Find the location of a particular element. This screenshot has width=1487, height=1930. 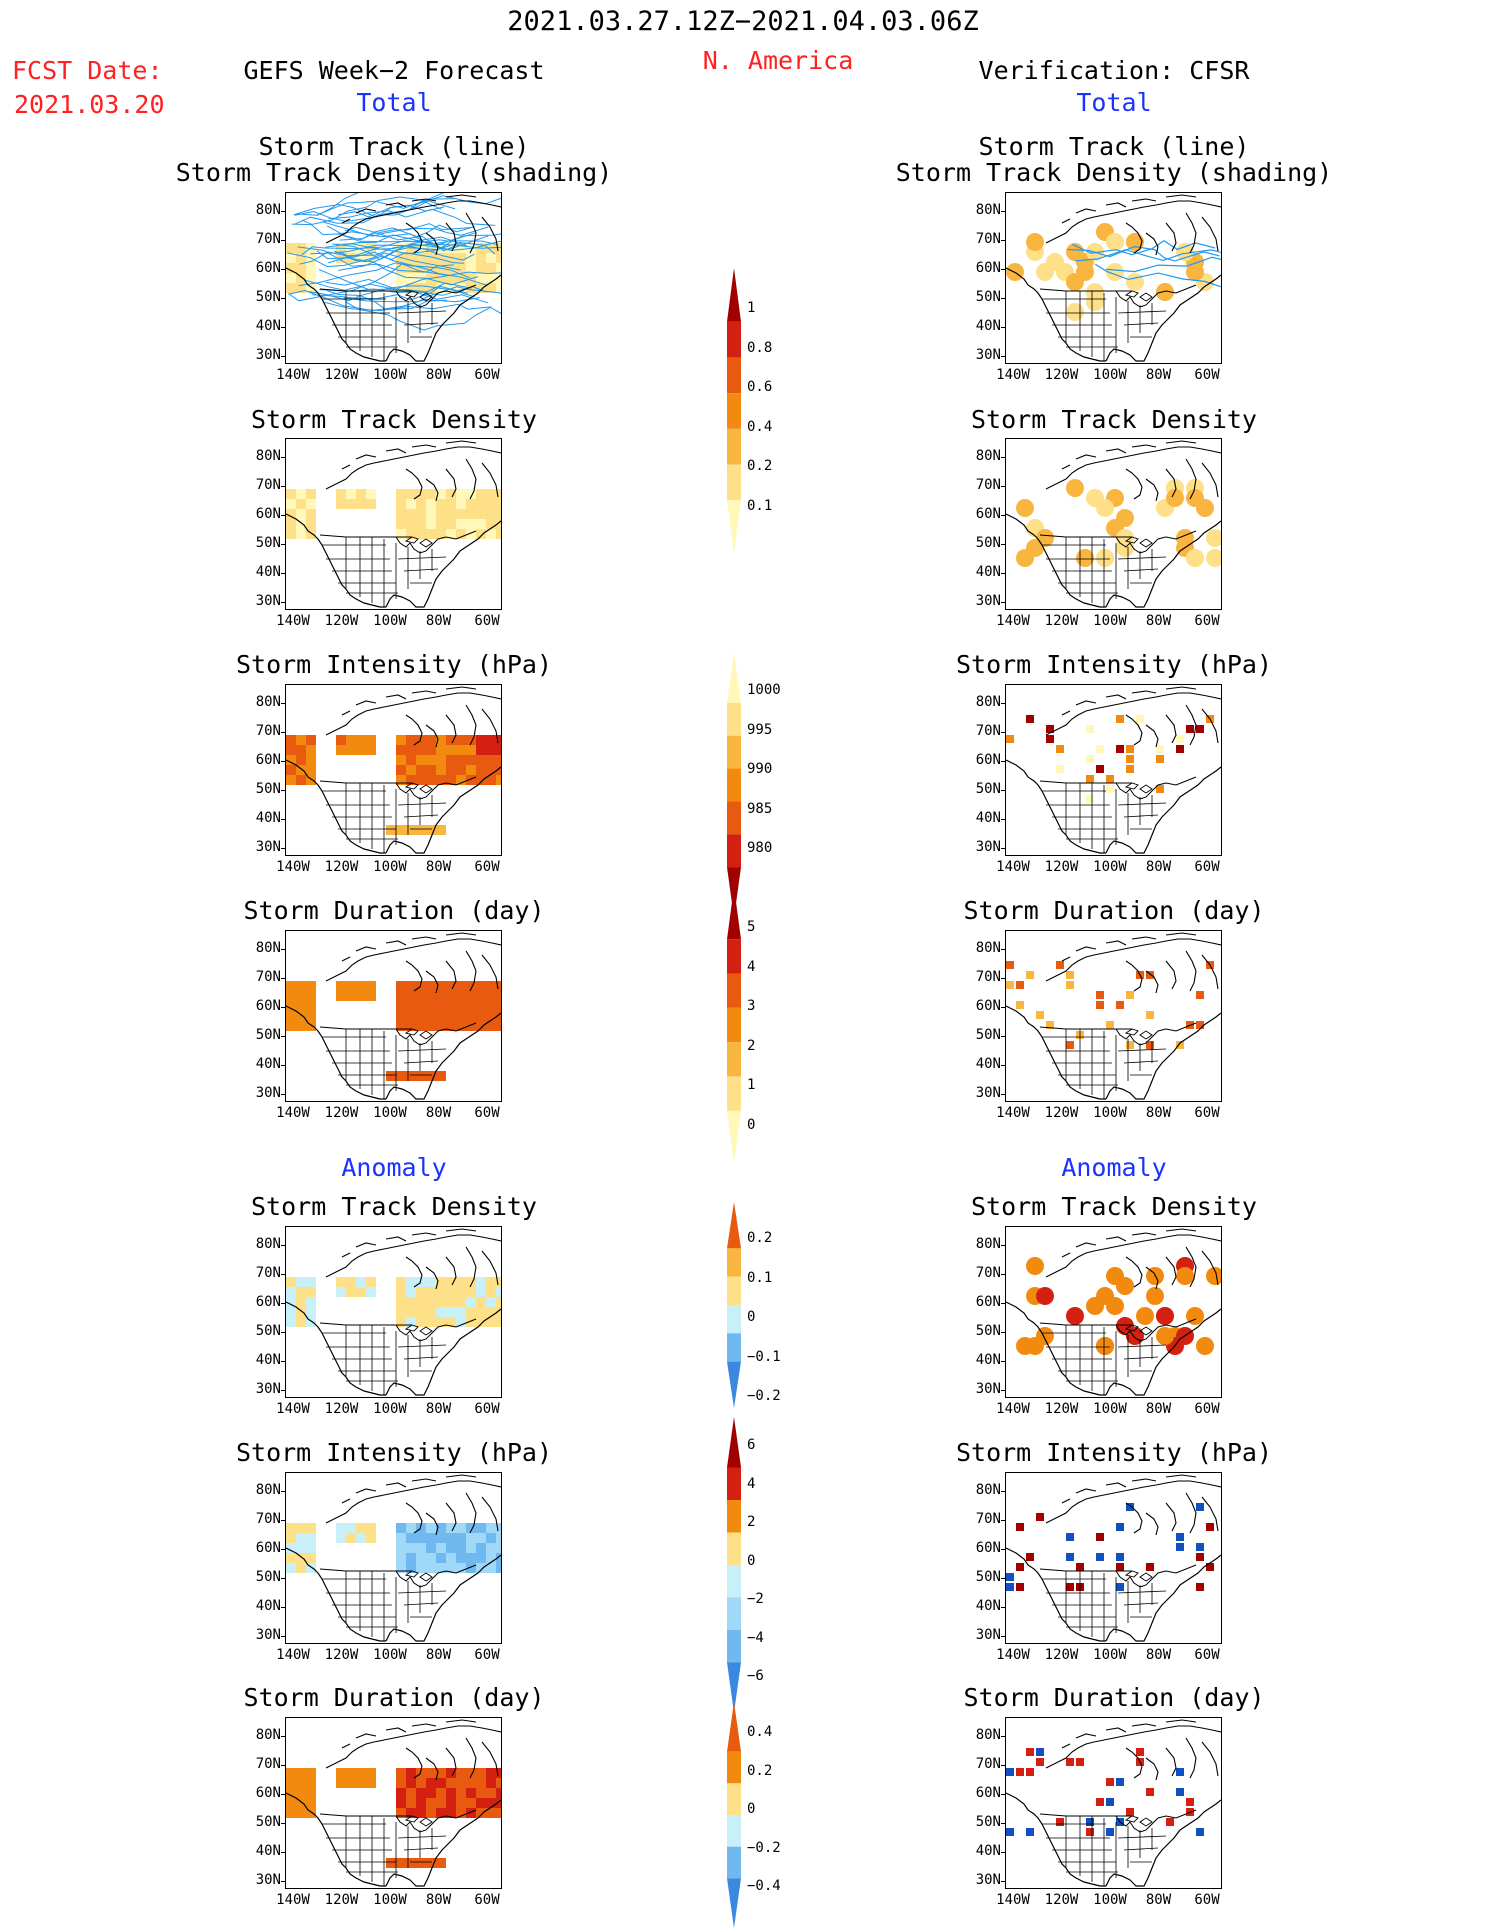

map-svg is located at coordinates (1113, 524).